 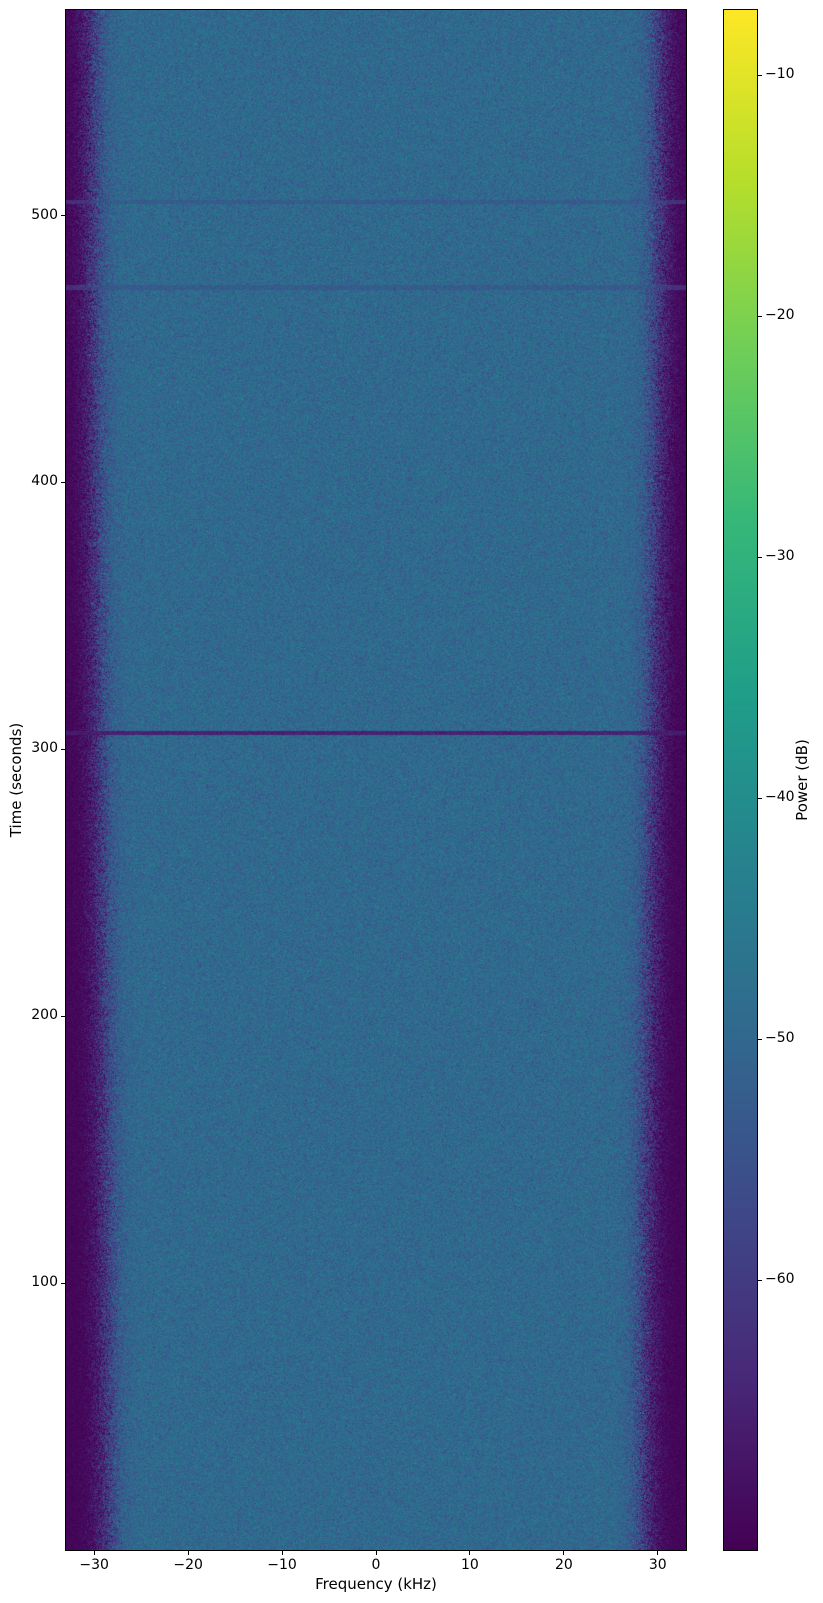 What do you see at coordinates (376, 1584) in the screenshot?
I see `x-axis-label: Frequency (kHz)` at bounding box center [376, 1584].